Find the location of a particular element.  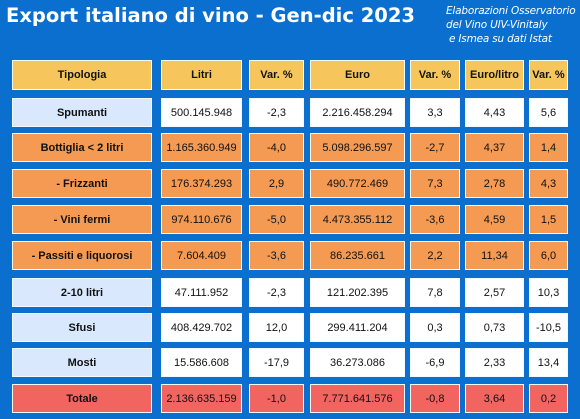

cell-litri: 47.111.952 is located at coordinates (201, 292).